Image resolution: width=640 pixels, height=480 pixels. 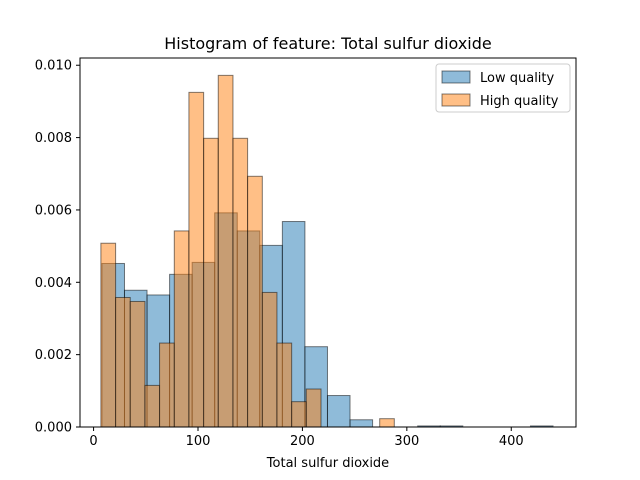 I want to click on y-tick-label: 0.004, so click(x=53, y=283).